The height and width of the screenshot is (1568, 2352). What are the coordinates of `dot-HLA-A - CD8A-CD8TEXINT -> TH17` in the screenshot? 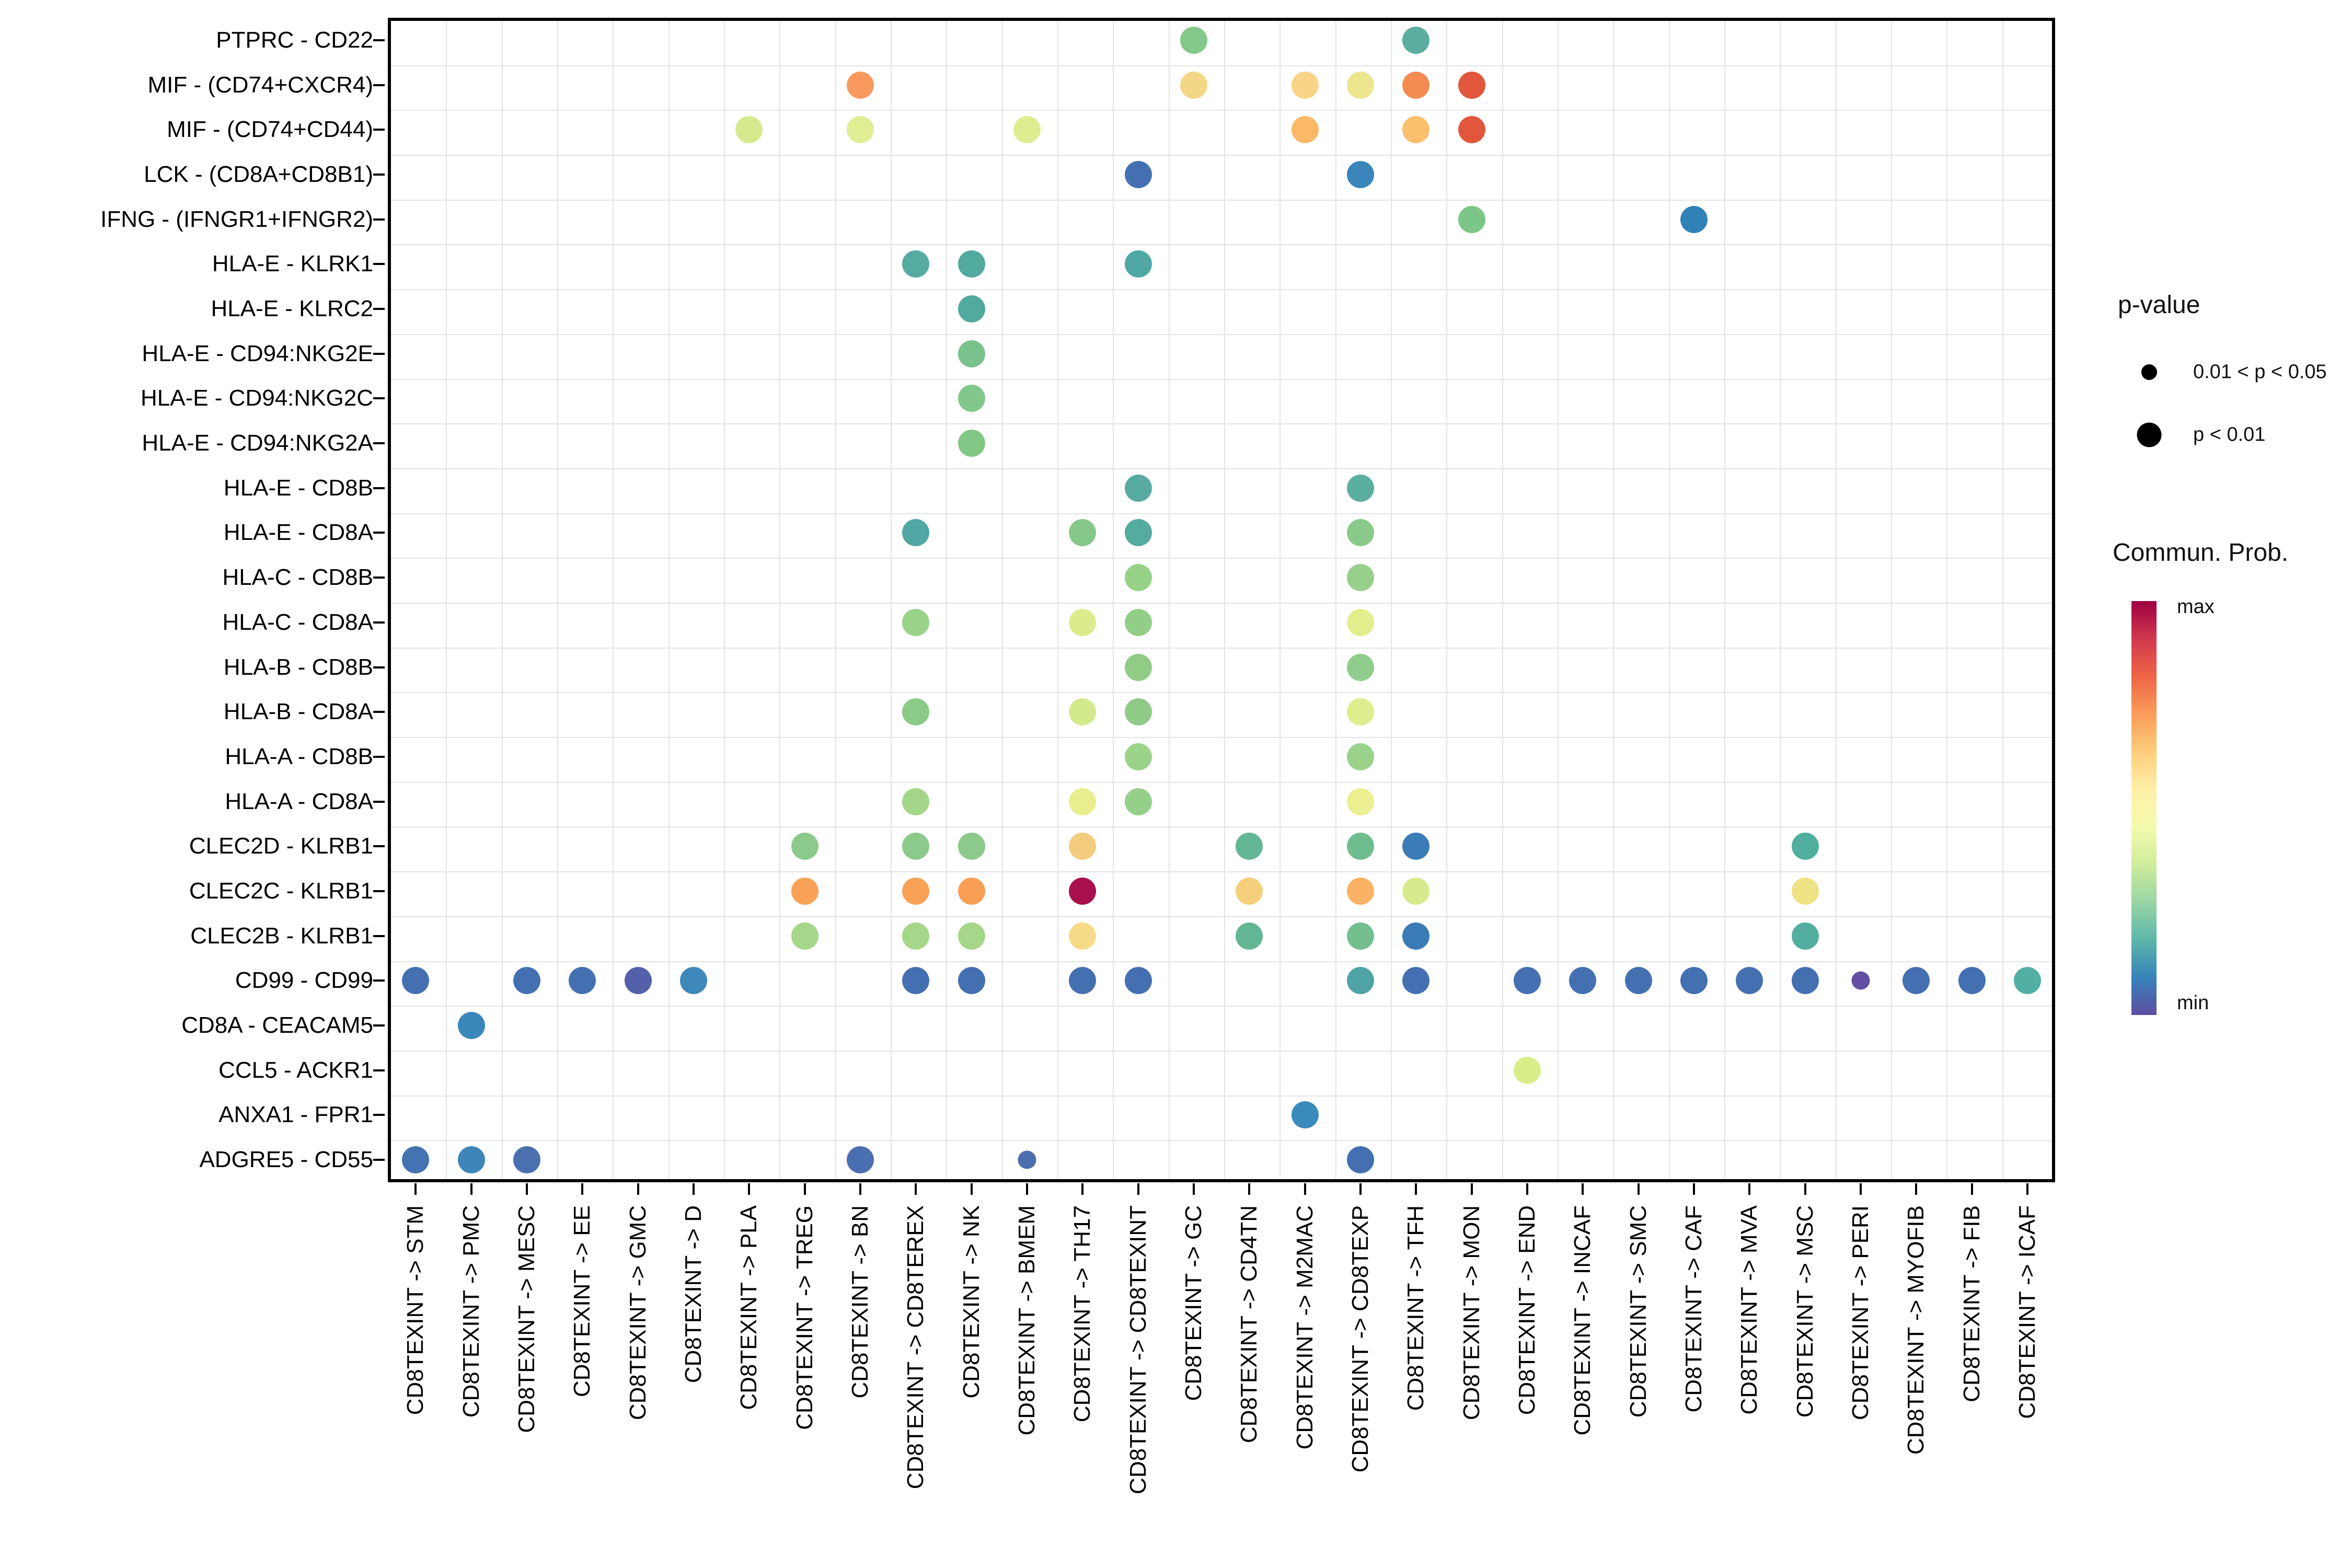 It's located at (1083, 801).